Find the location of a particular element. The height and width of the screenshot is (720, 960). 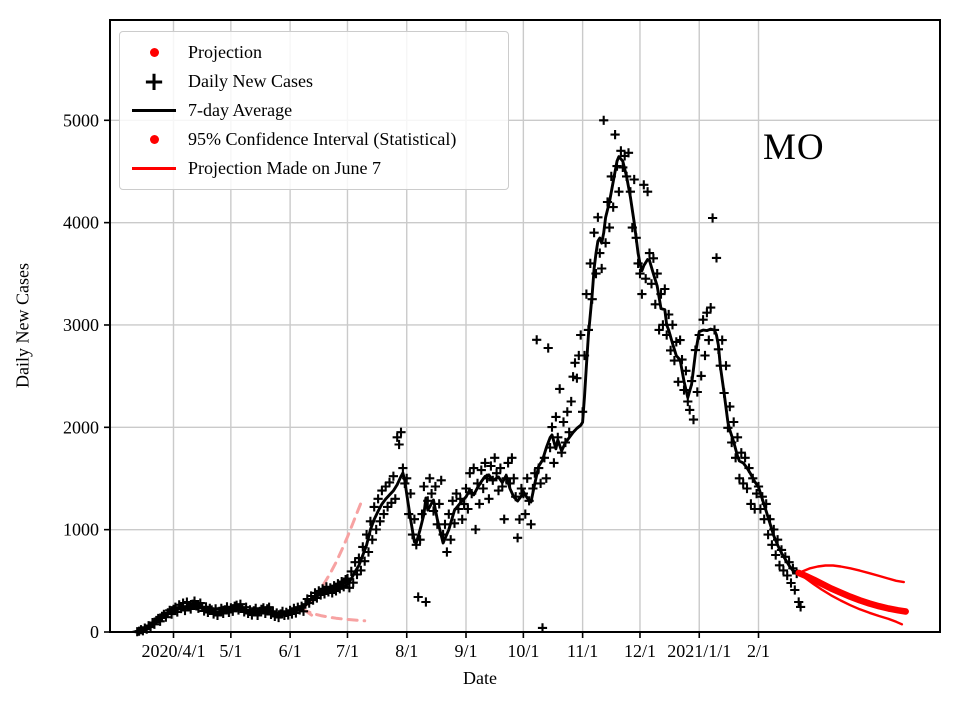

legend-item-7day-average: 7-day Average is located at coordinates (314, 110).